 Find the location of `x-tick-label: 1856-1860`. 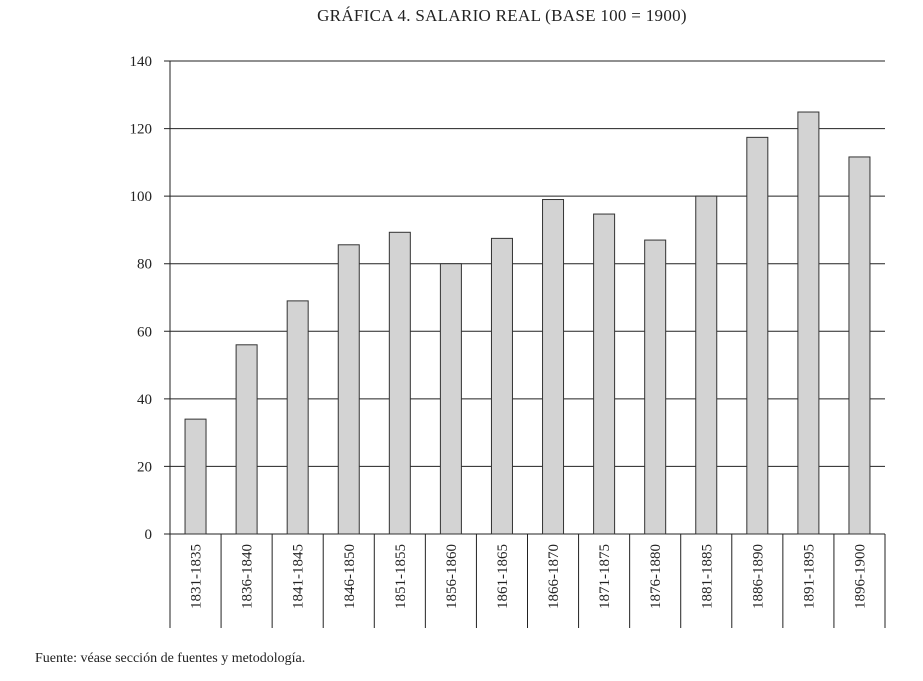

x-tick-label: 1856-1860 is located at coordinates (452, 576).